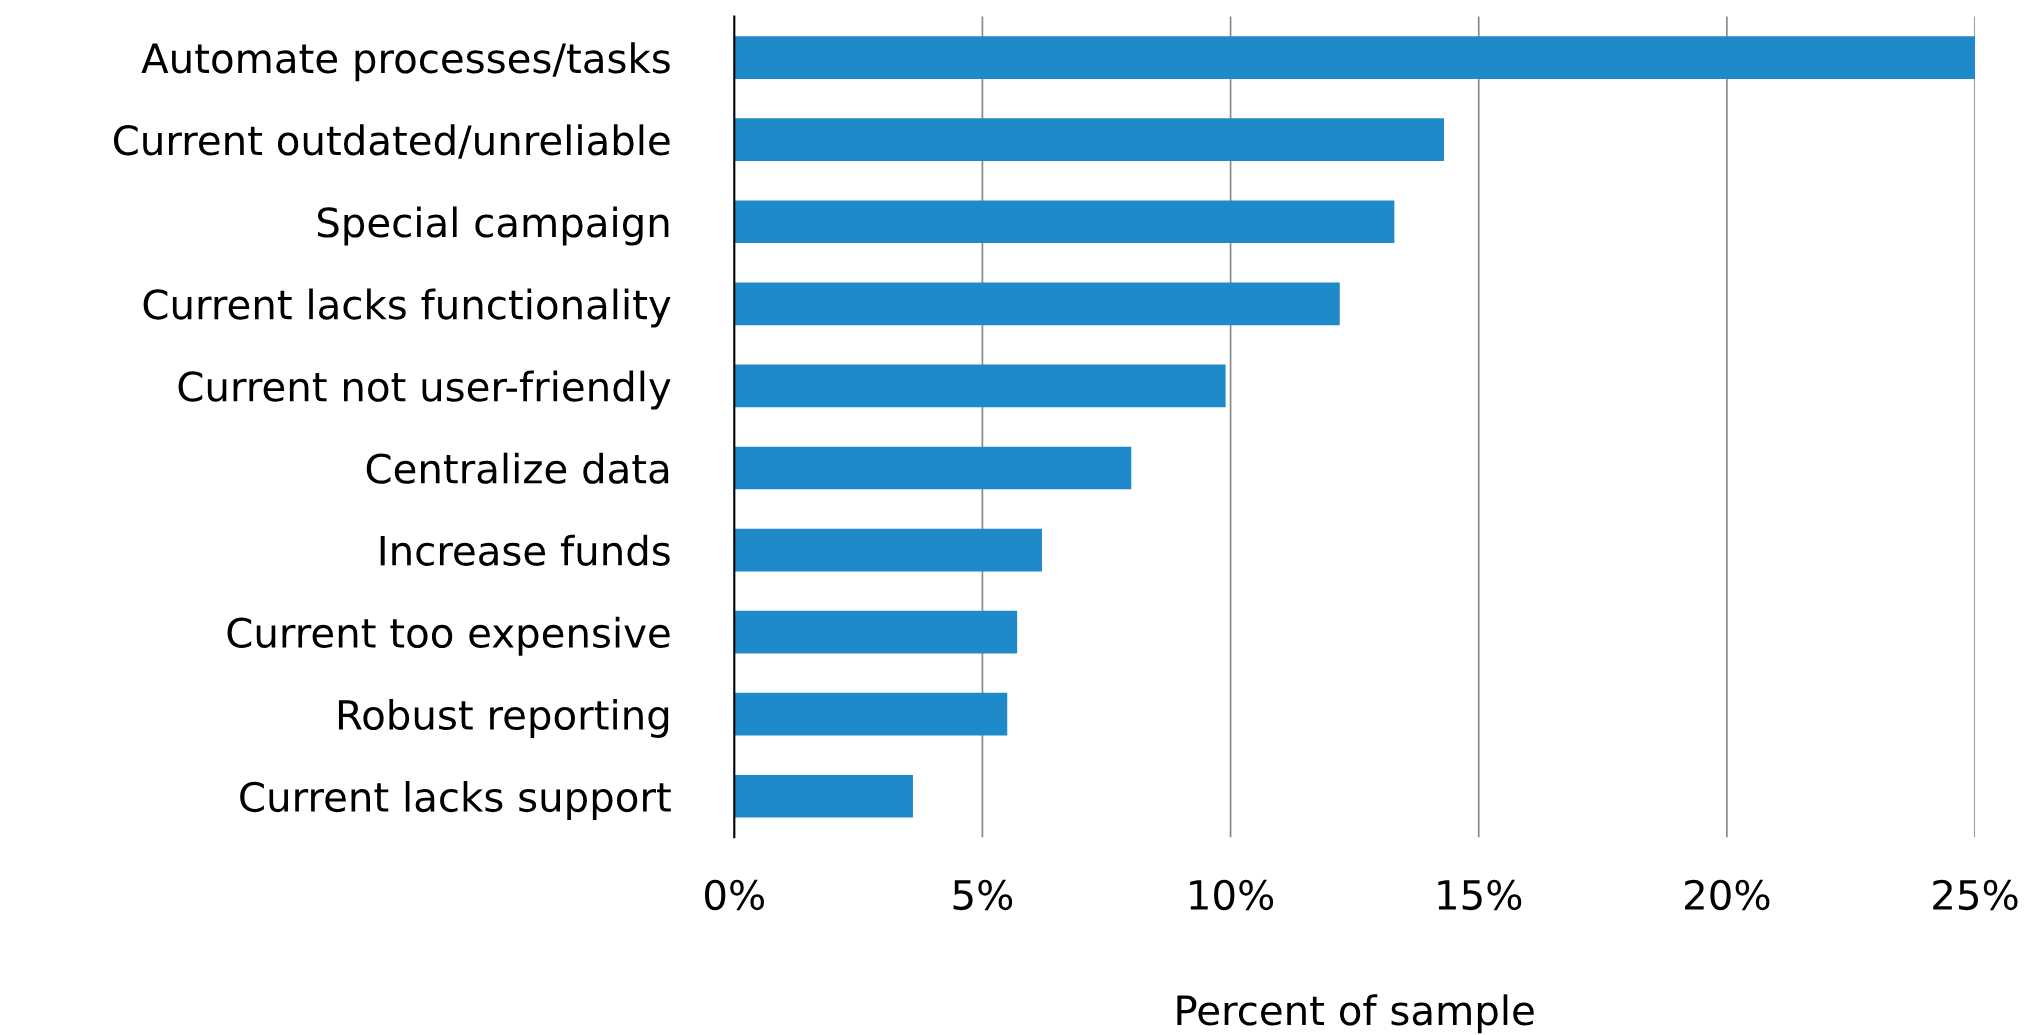 This screenshot has width=2034, height=1035. Describe the element at coordinates (525, 550) in the screenshot. I see `y-tick-label: Increase funds` at that location.